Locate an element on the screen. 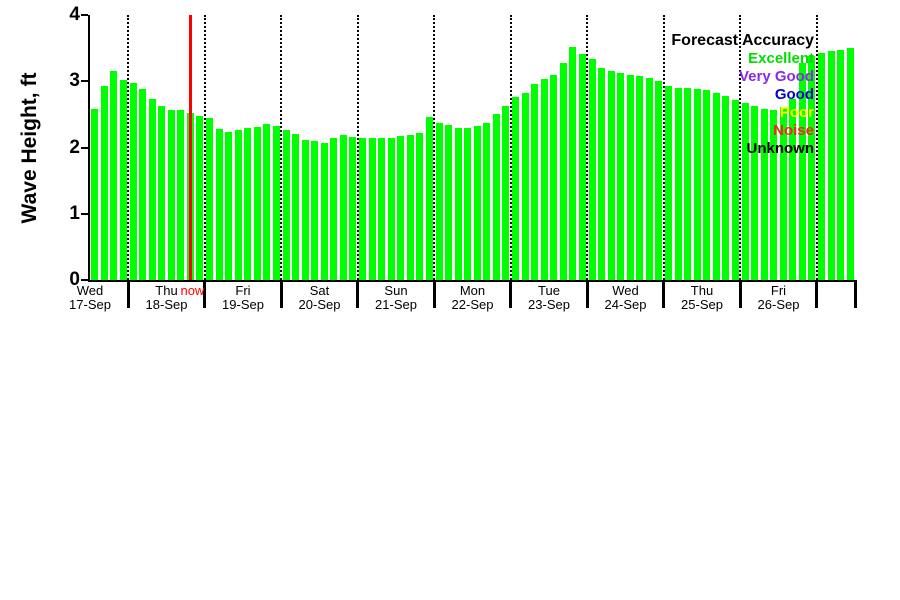  y-tick-label: 2 is located at coordinates (74, 147).